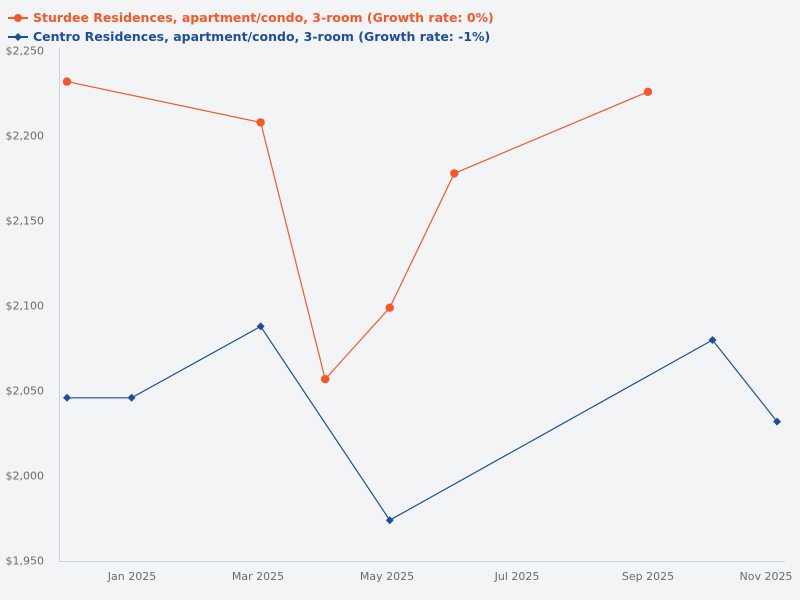  Describe the element at coordinates (25, 561) in the screenshot. I see `y-tick-label: $1,950` at that location.